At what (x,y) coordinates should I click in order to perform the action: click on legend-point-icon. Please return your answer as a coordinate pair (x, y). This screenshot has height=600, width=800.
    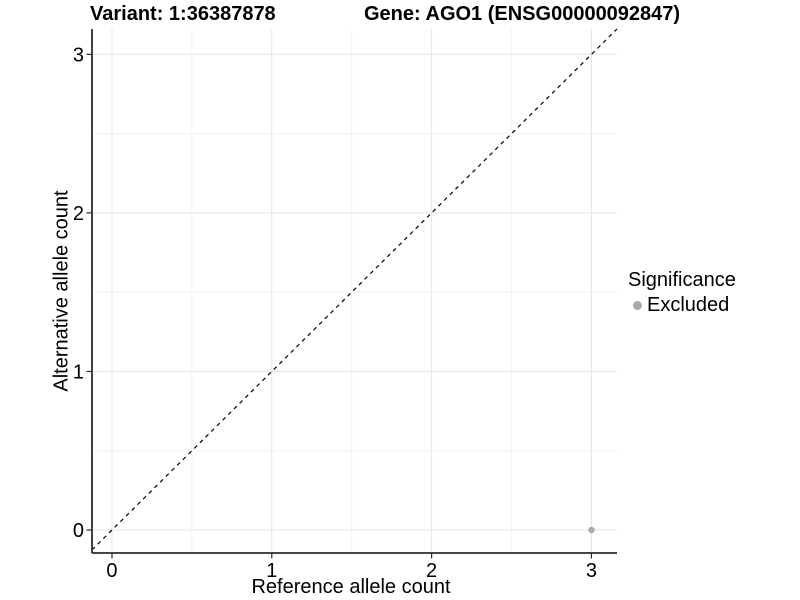
    Looking at the image, I should click on (637, 305).